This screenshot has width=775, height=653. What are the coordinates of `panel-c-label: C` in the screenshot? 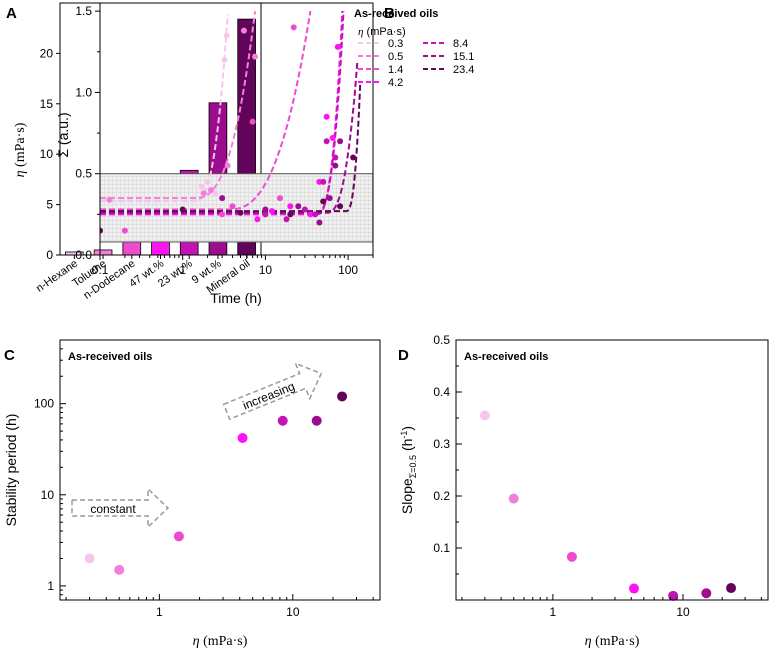 It's located at (9, 355).